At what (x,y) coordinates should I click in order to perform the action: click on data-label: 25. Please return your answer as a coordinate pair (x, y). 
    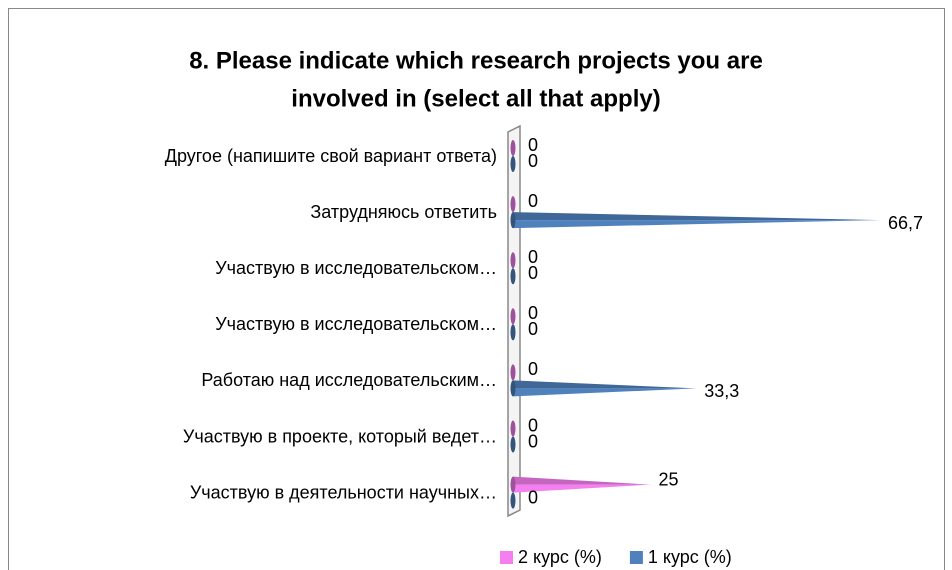
    Looking at the image, I should click on (669, 479).